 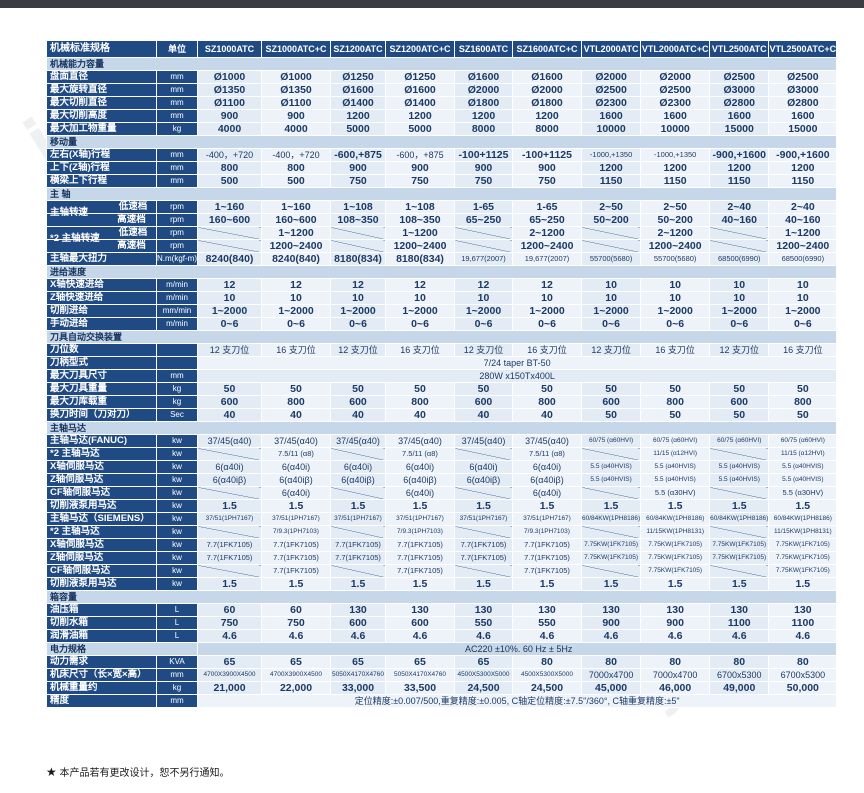 I want to click on header-unit: 单位, so click(x=177, y=49).